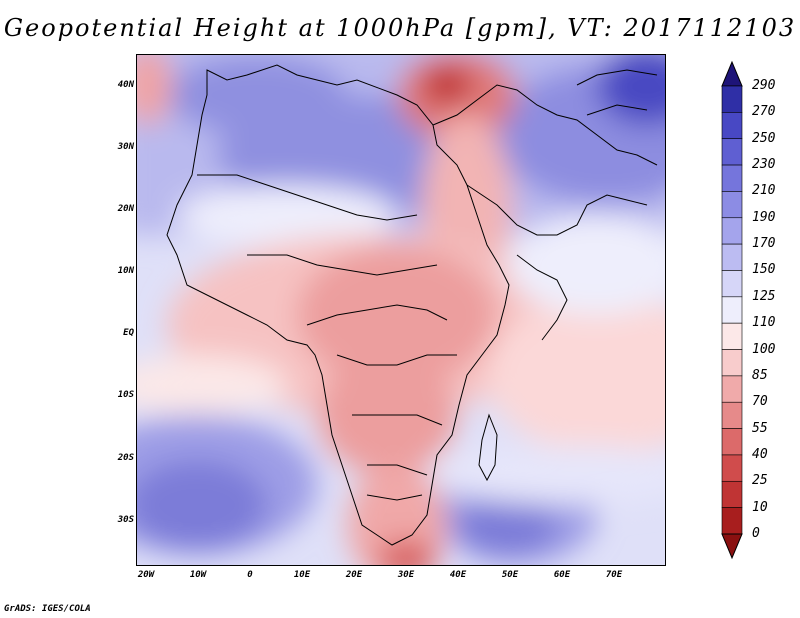 This screenshot has width=800, height=618. Describe the element at coordinates (764, 270) in the screenshot. I see `colorbar-level-label: 150` at that location.